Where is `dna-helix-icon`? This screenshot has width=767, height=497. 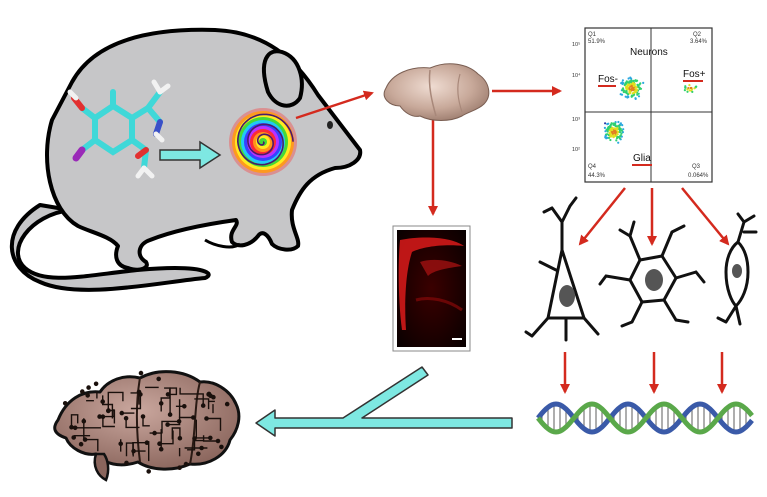 dna-helix-icon is located at coordinates (645, 418).